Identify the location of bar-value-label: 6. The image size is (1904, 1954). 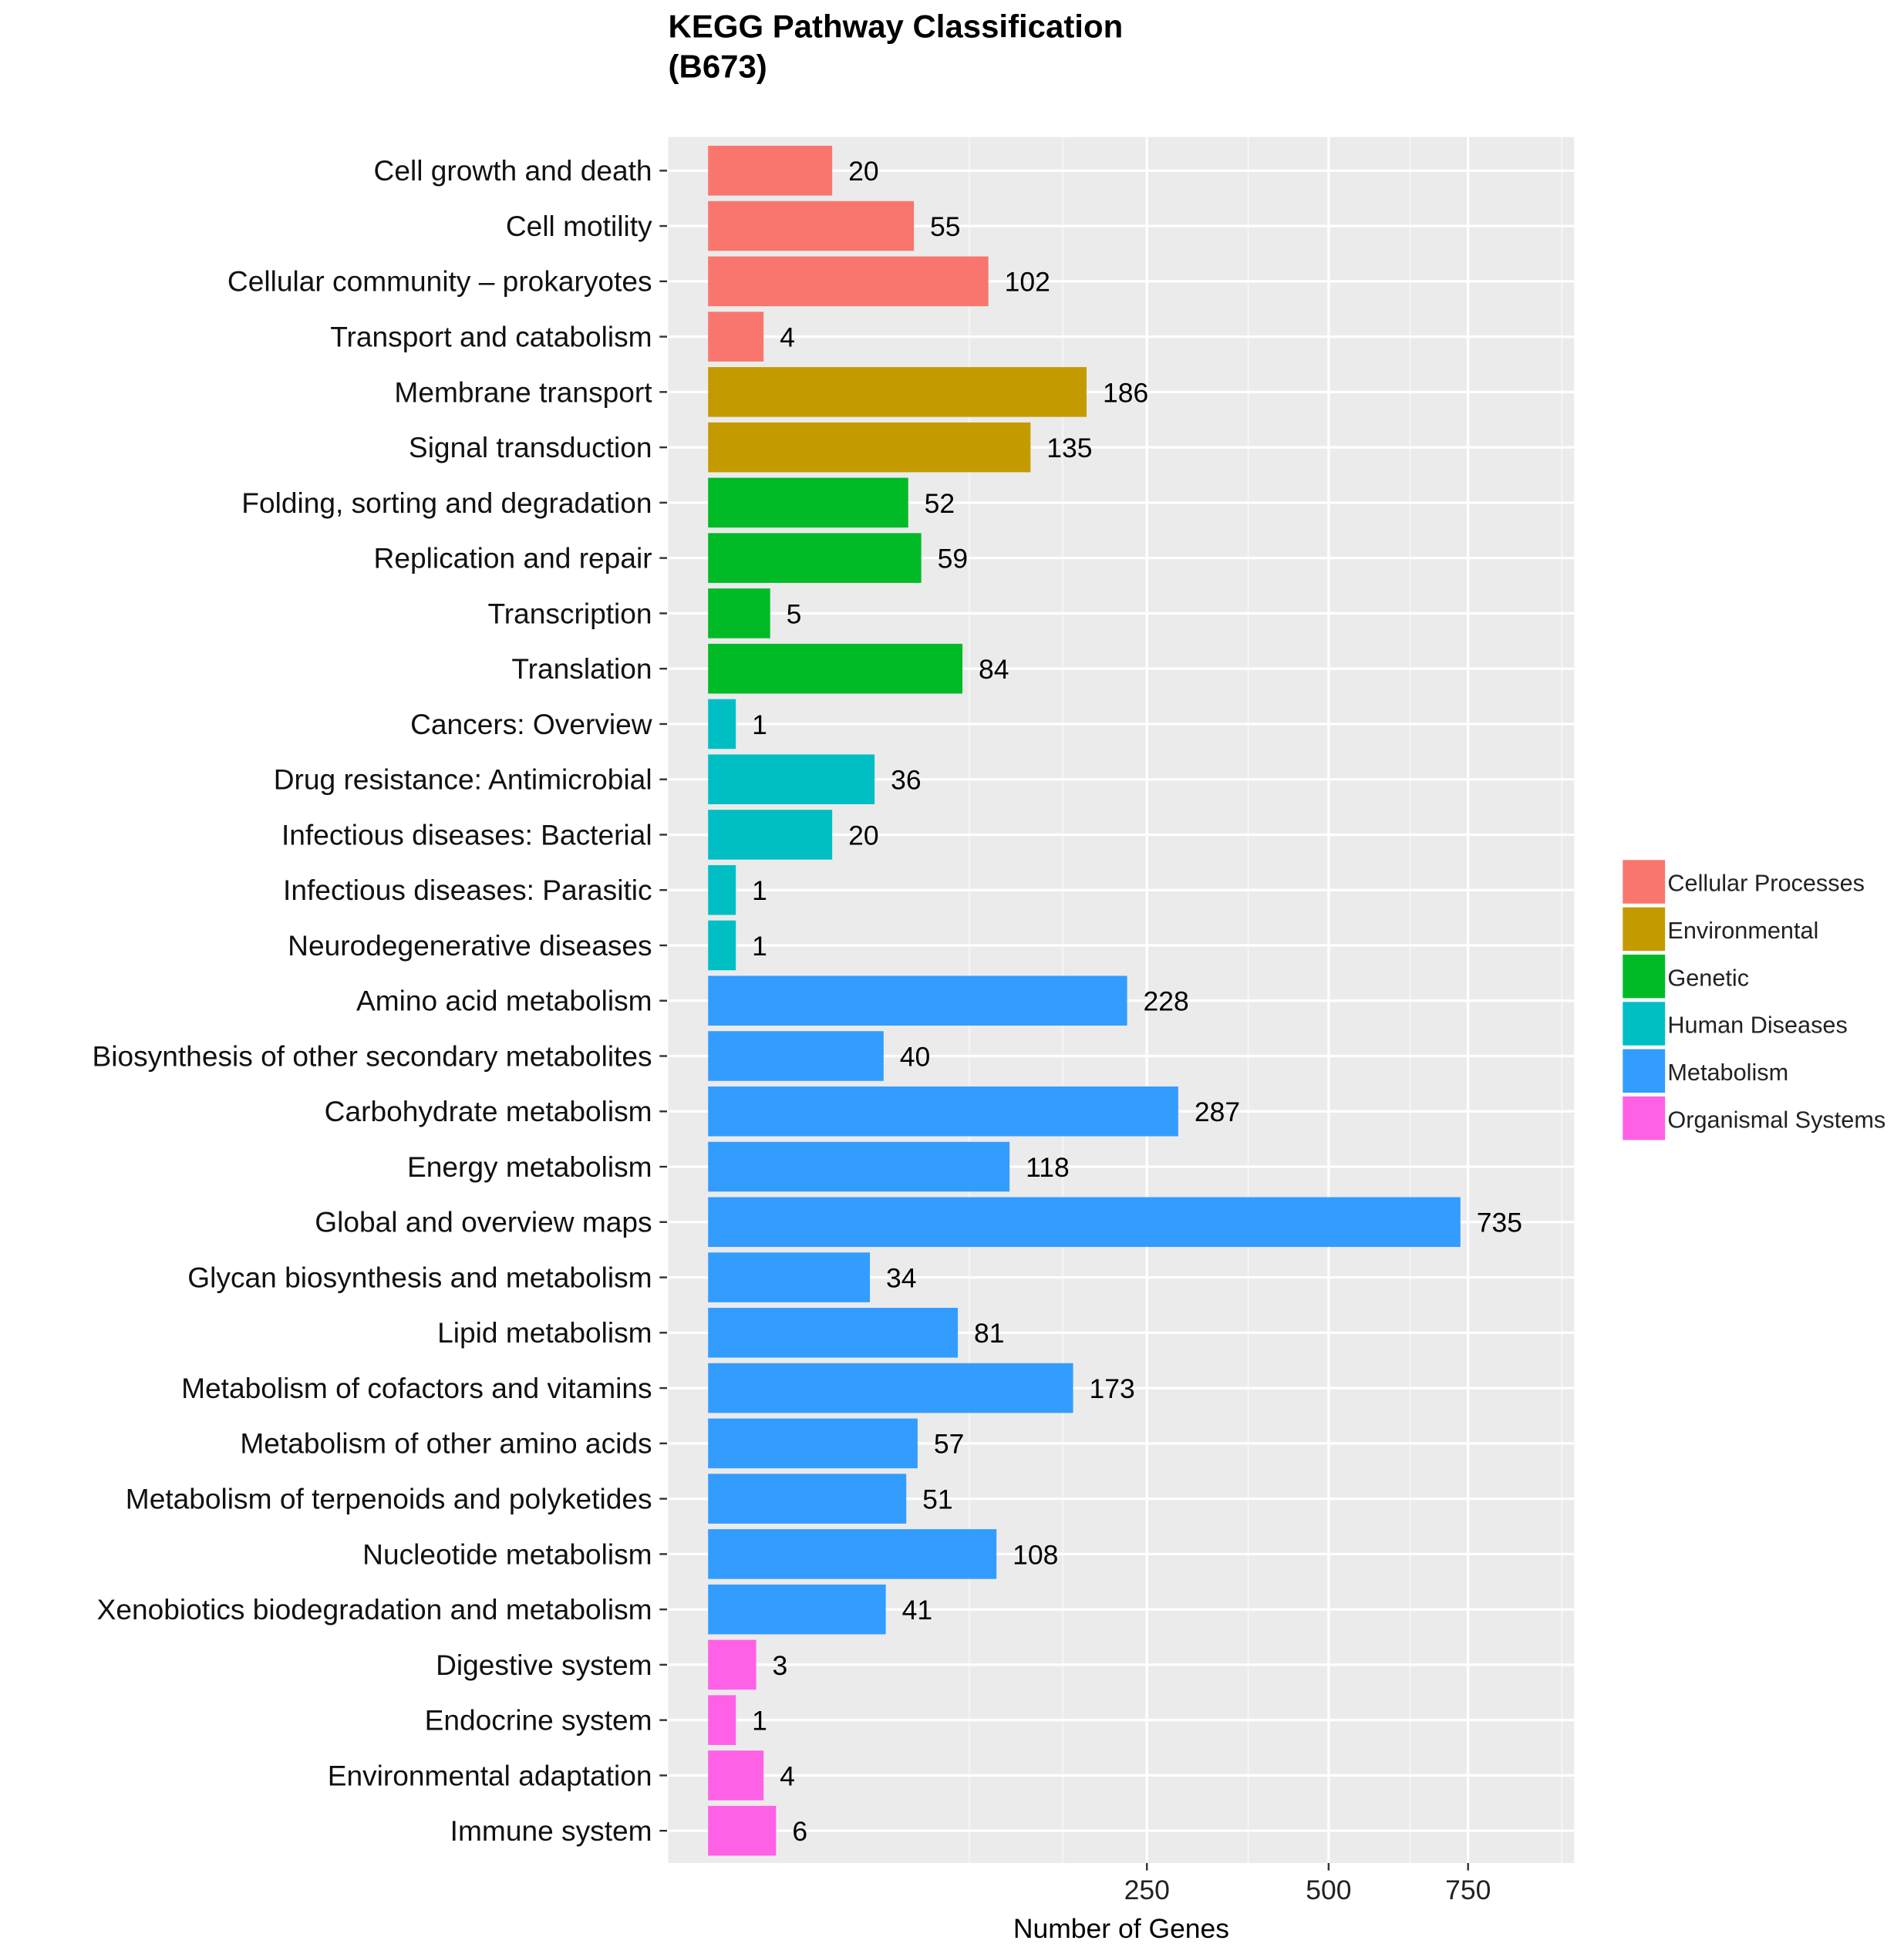
(799, 1831).